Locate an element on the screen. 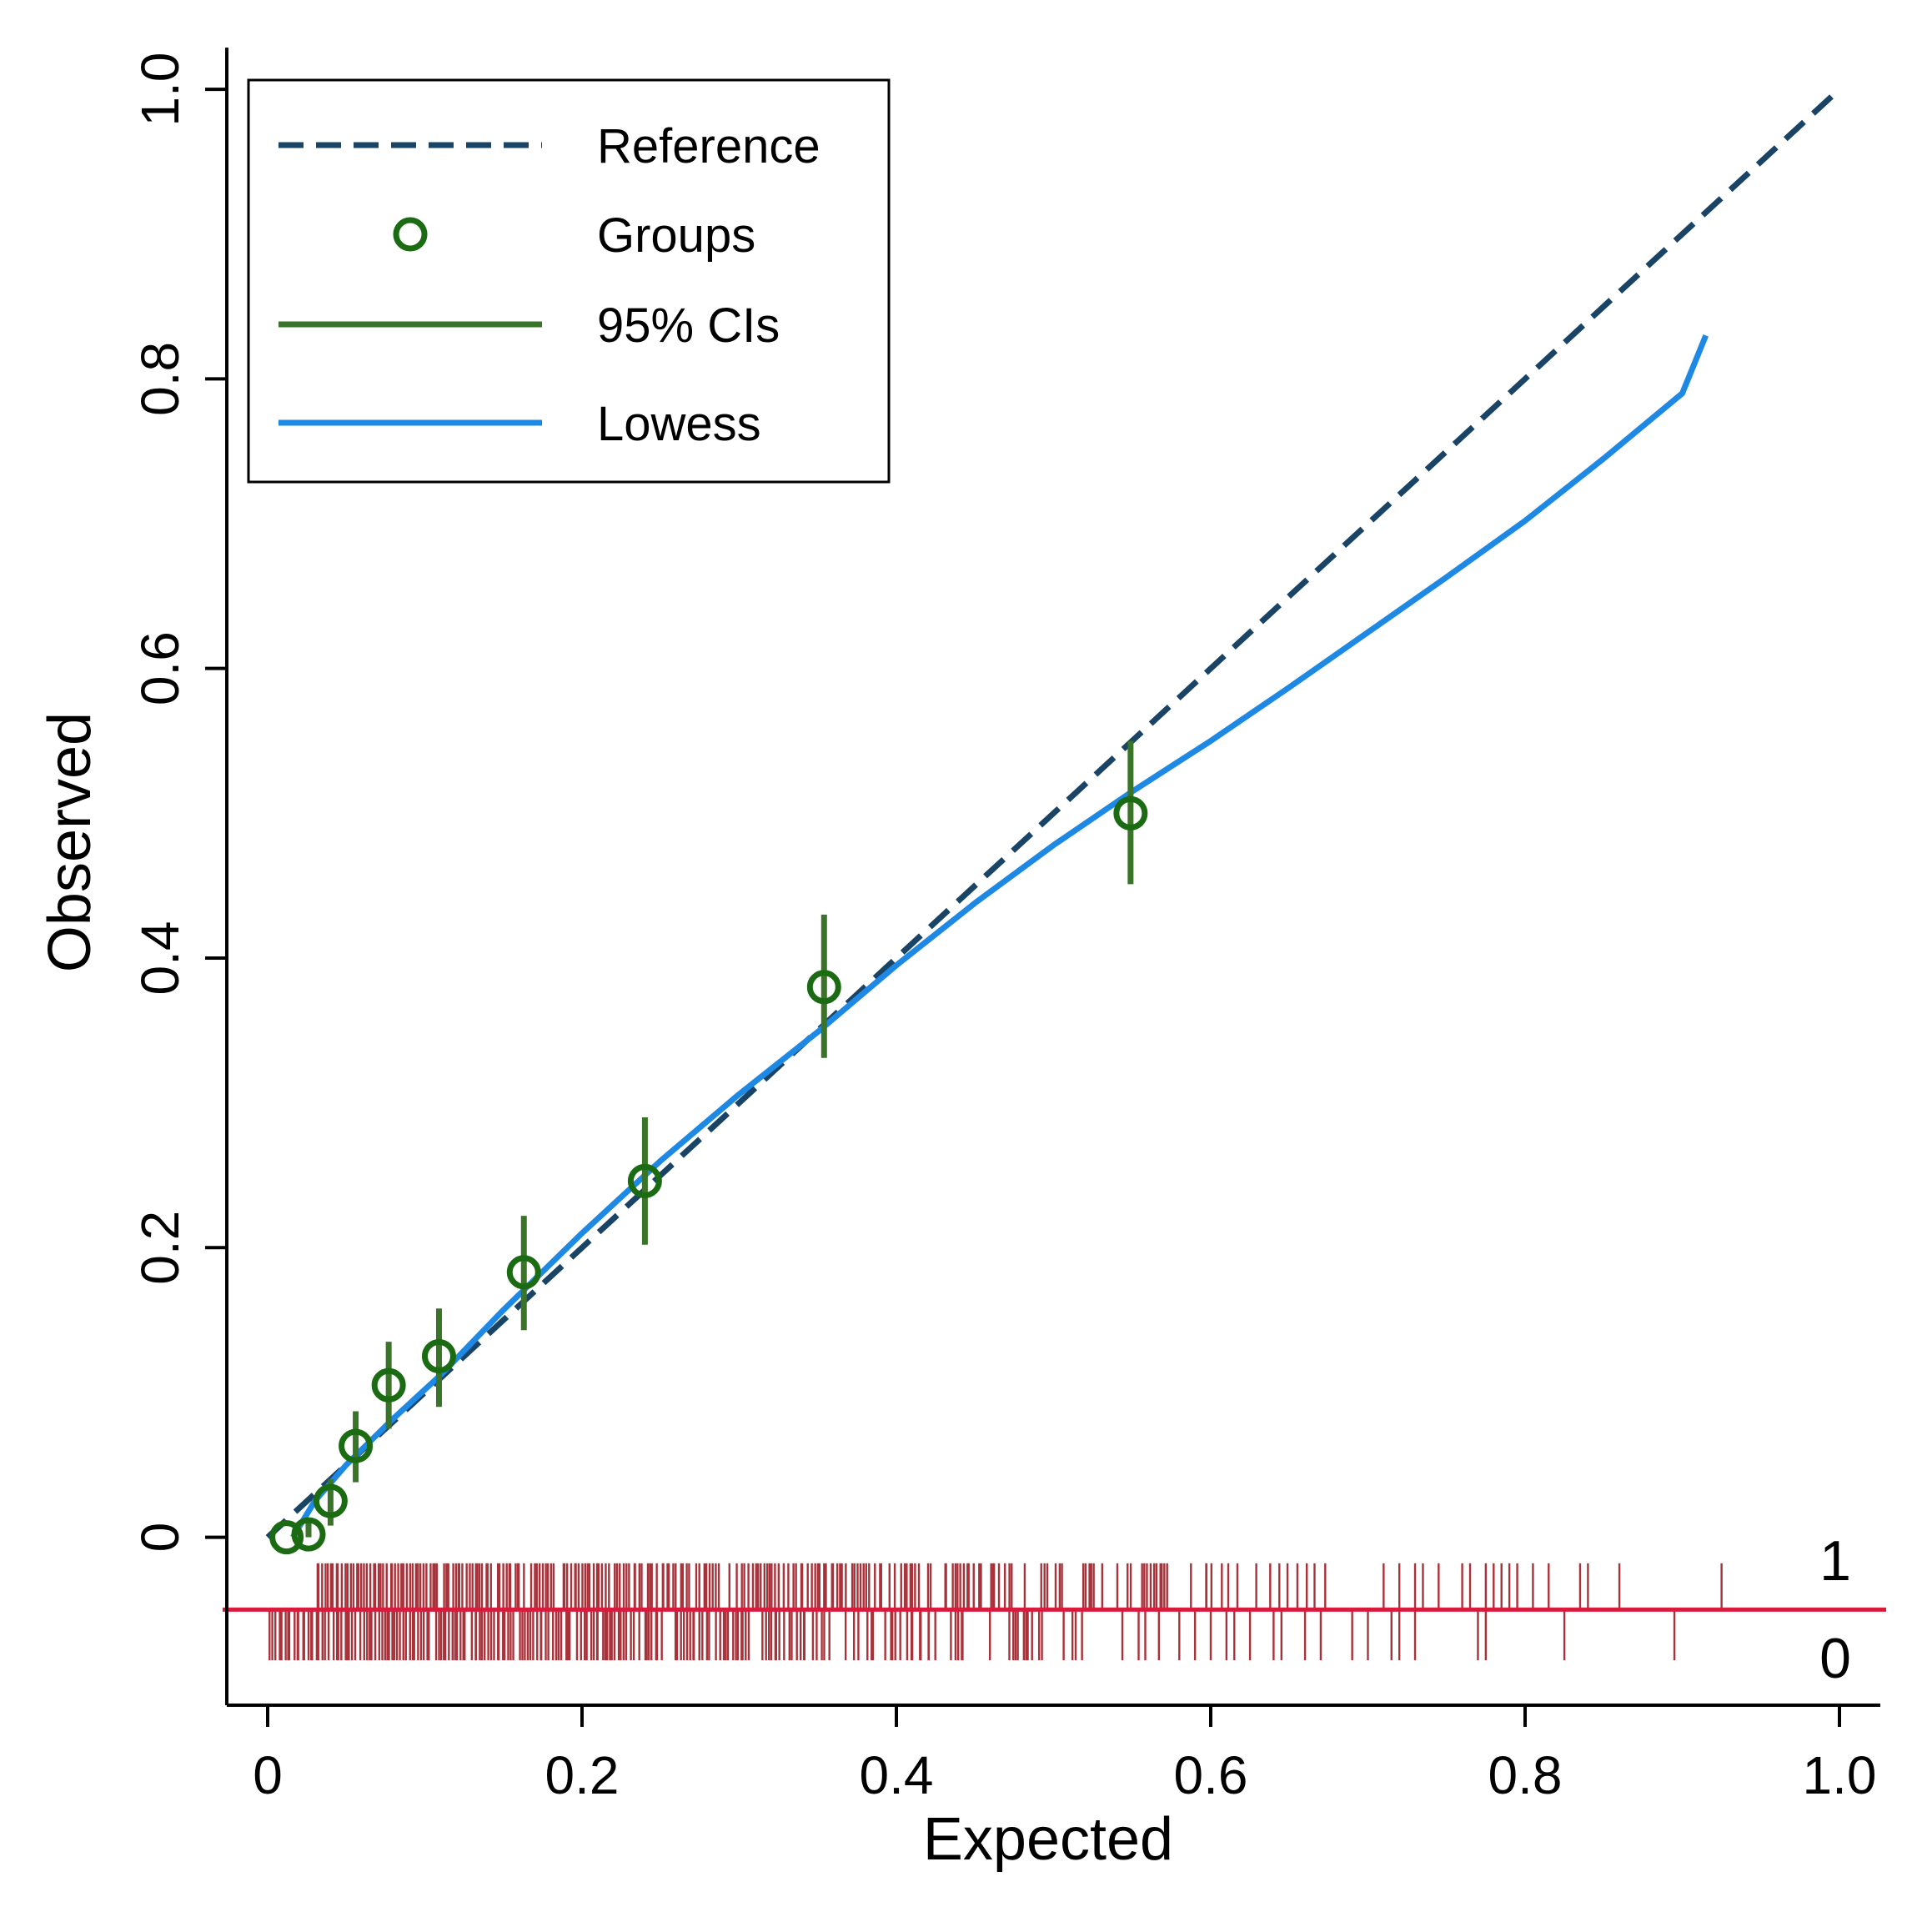 The image size is (1917, 1932). legend-groups-label: Groups is located at coordinates (676, 235).